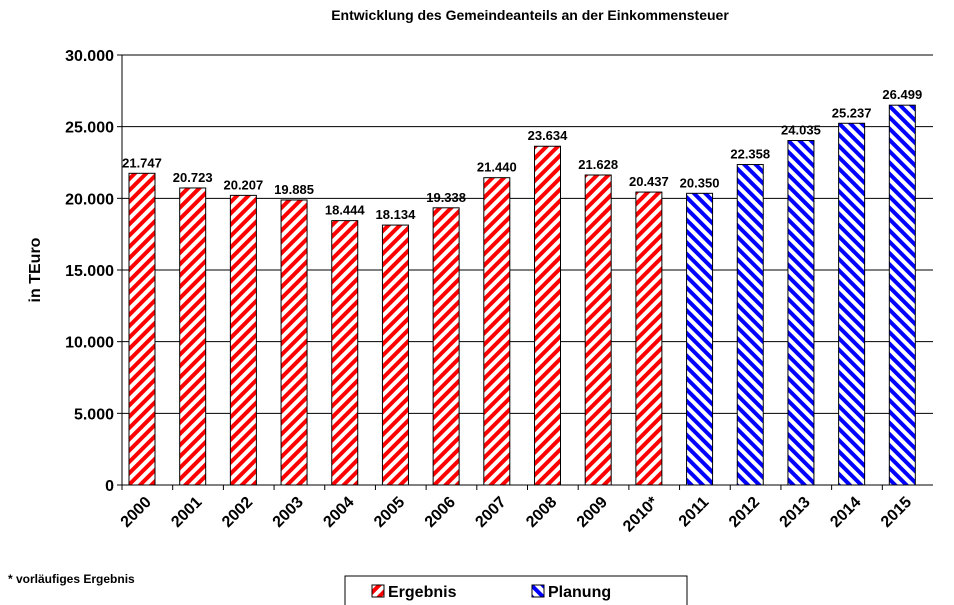 This screenshot has height=605, width=954. Describe the element at coordinates (288, 512) in the screenshot. I see `x-tick-label: 2003` at that location.